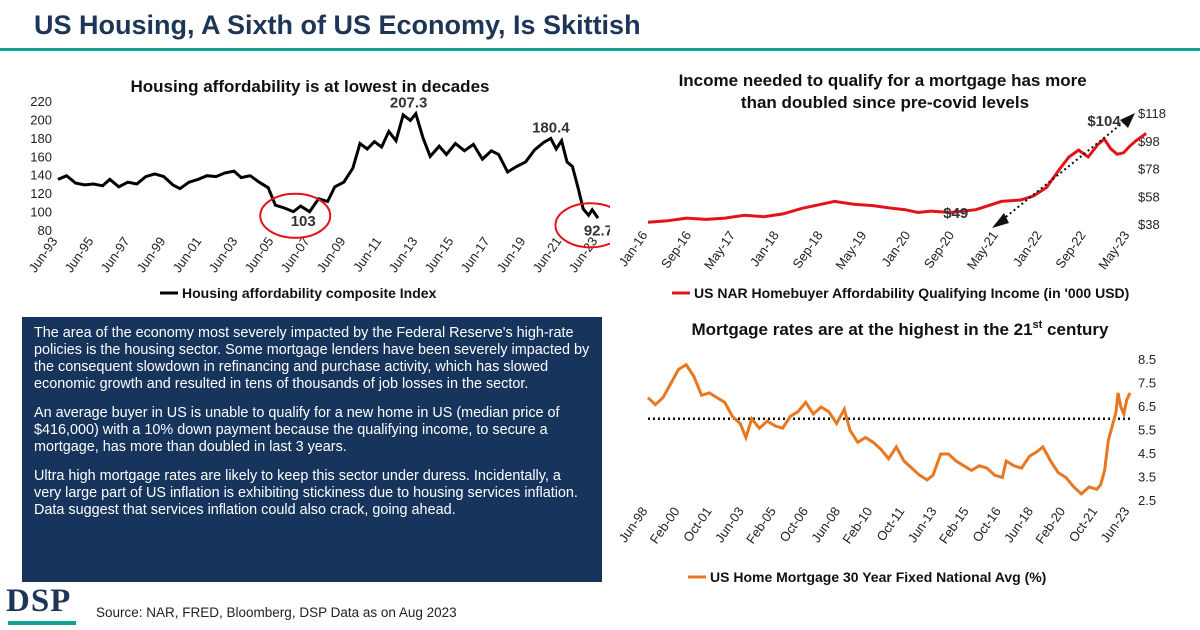  I want to click on c3-ytick-label: 8.5, so click(1147, 359).